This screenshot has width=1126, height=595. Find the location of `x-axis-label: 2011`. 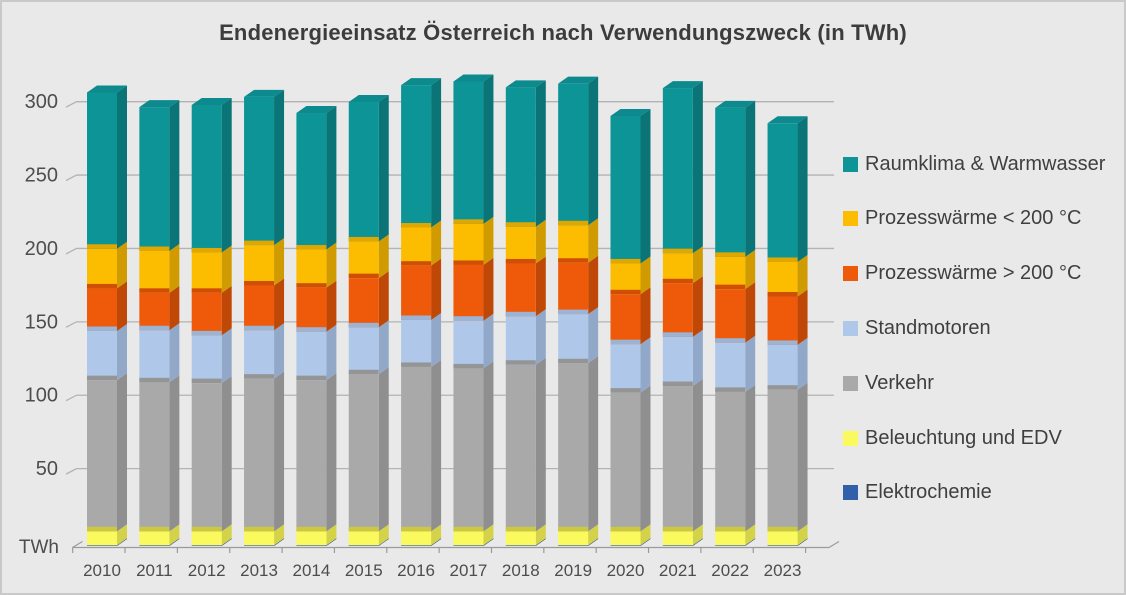

x-axis-label: 2011 is located at coordinates (154, 570).